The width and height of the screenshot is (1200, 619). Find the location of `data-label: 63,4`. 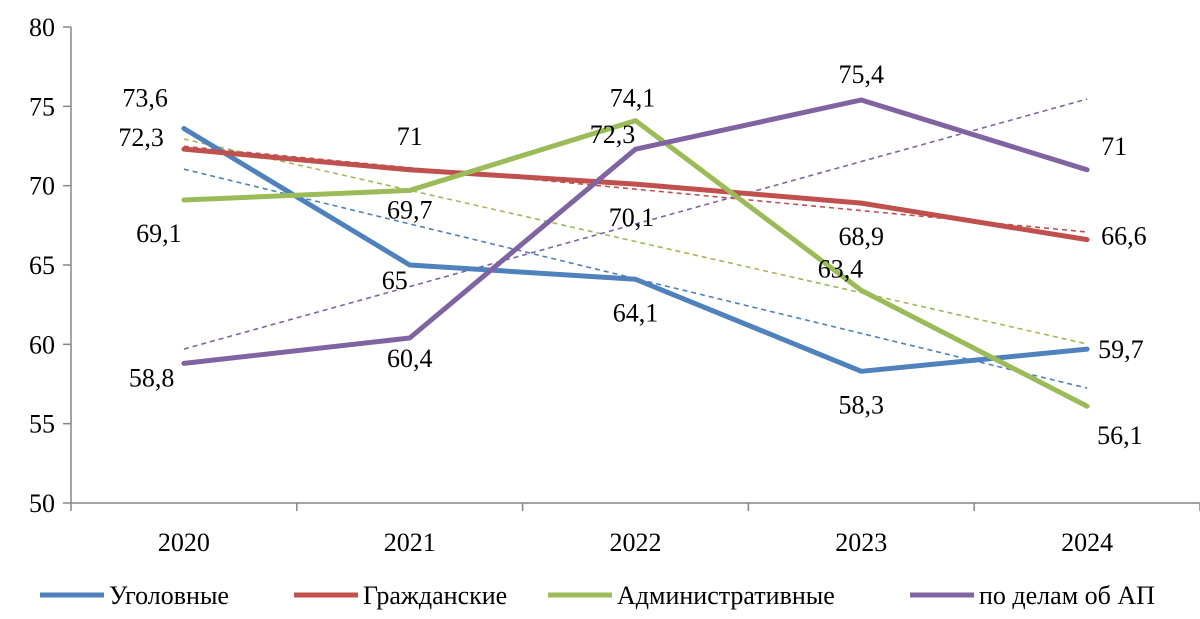

data-label: 63,4 is located at coordinates (841, 268).